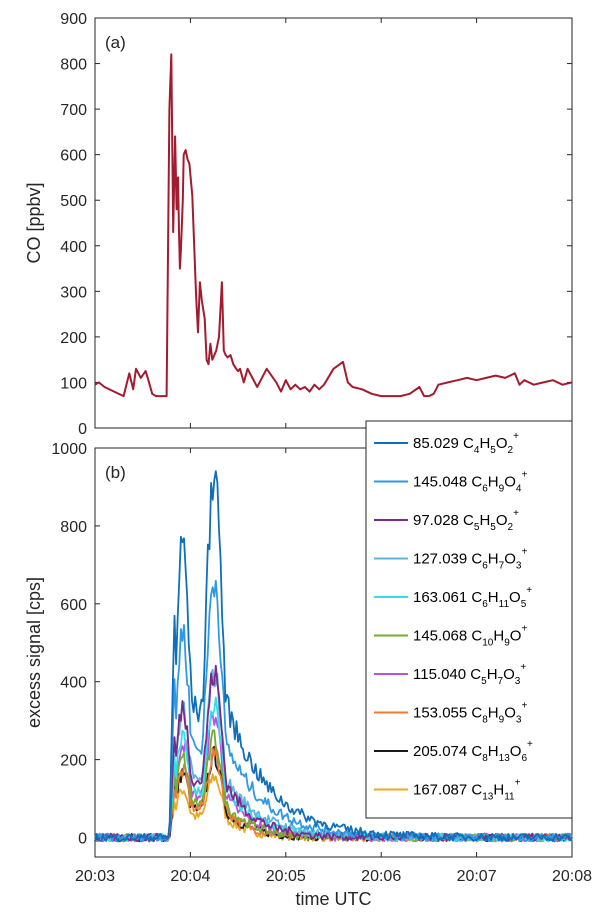 The height and width of the screenshot is (914, 601). I want to click on panel-a-y-tick-label: 400, so click(73, 247).